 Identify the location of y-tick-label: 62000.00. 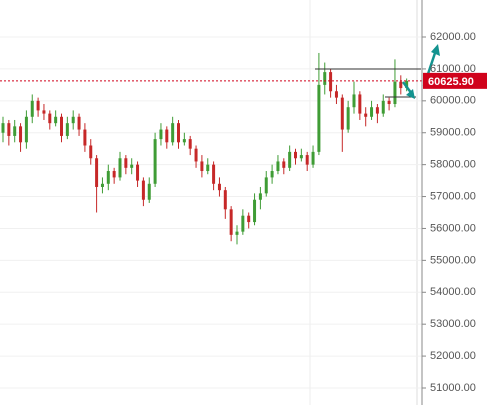
(453, 37).